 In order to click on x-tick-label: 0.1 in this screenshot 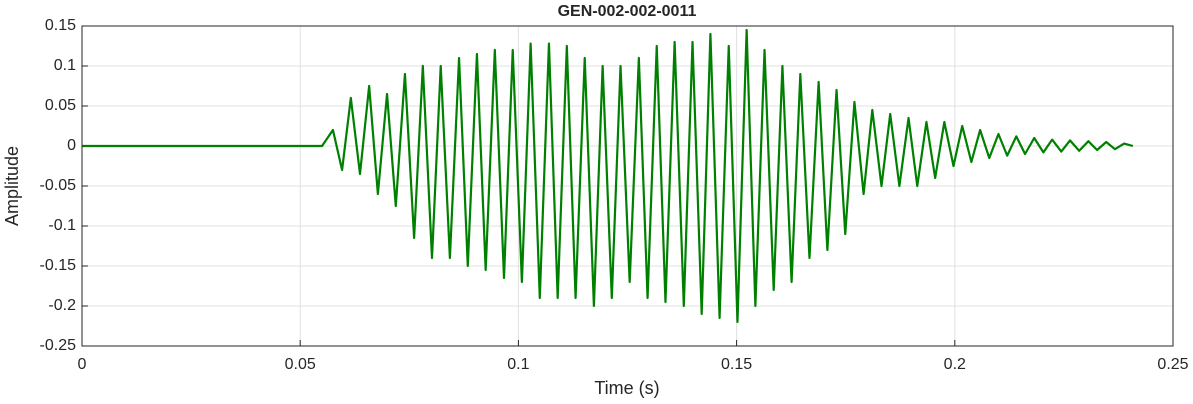, I will do `click(518, 364)`.